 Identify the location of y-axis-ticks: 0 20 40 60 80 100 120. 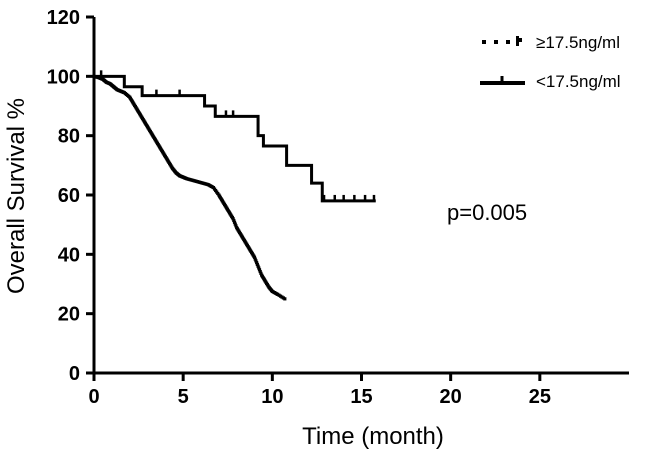
(70, 196).